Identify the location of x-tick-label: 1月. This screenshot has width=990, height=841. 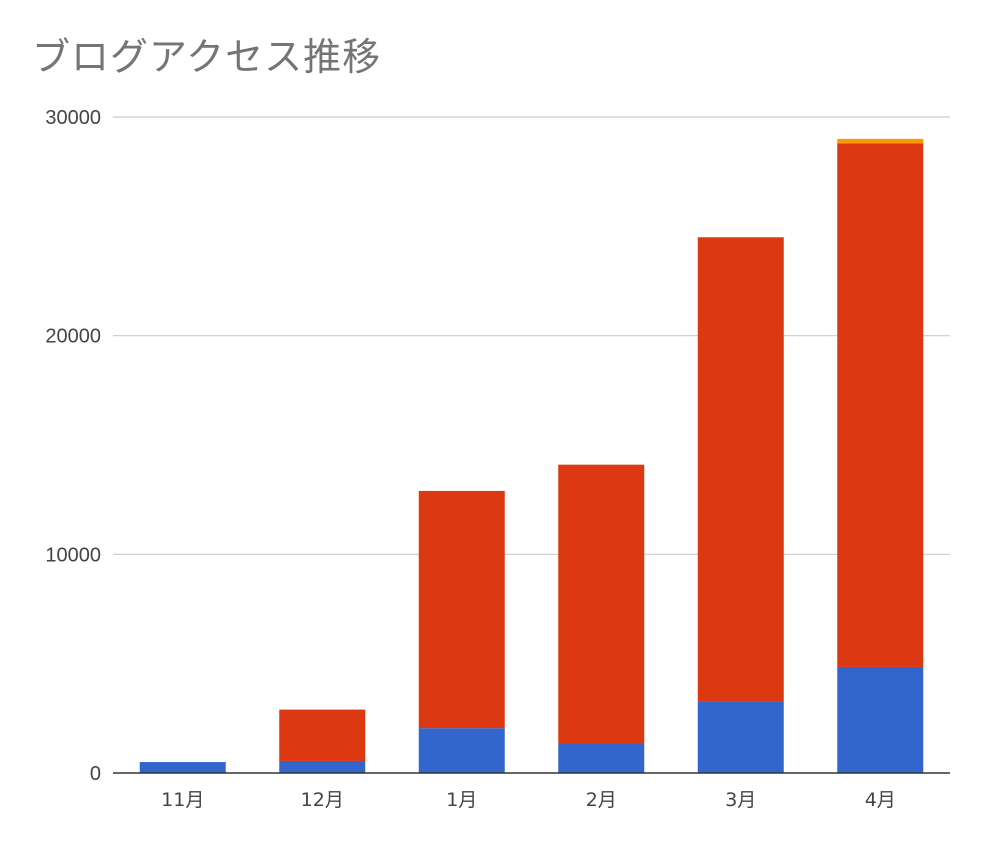
(461, 800).